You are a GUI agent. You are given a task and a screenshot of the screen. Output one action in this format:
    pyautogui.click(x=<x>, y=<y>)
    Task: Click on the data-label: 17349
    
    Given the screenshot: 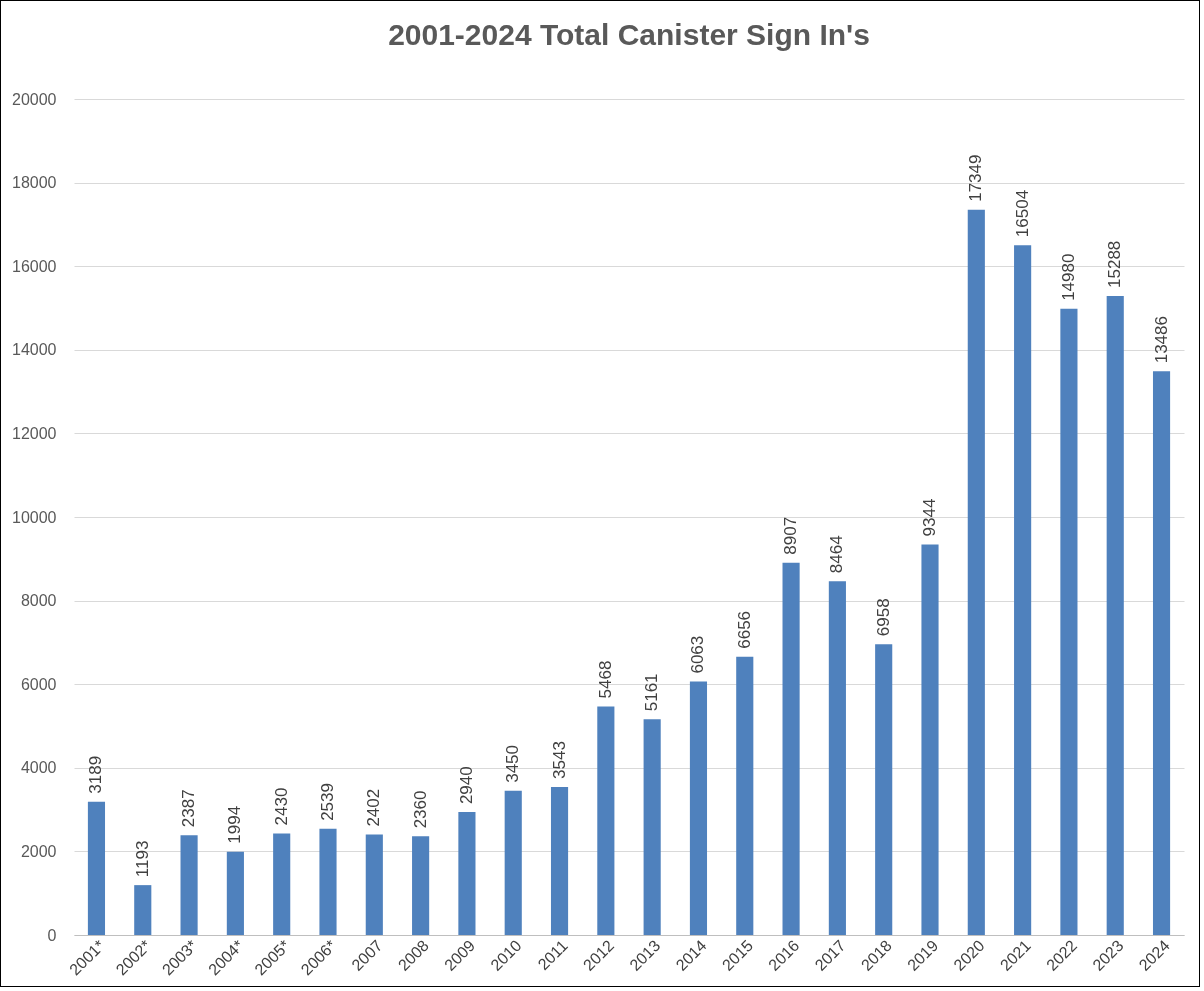 What is the action you would take?
    pyautogui.click(x=976, y=178)
    